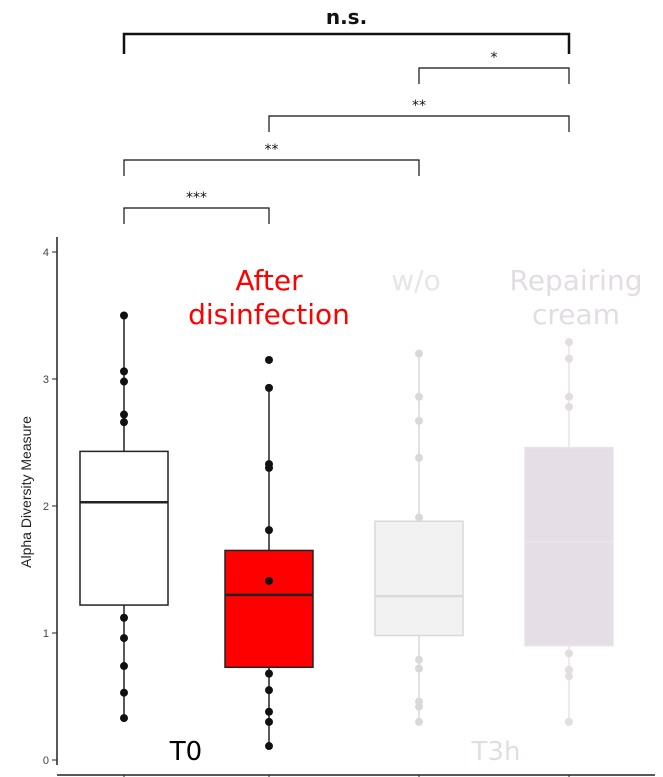  What do you see at coordinates (576, 297) in the screenshot?
I see `group-label: Repairing cream` at bounding box center [576, 297].